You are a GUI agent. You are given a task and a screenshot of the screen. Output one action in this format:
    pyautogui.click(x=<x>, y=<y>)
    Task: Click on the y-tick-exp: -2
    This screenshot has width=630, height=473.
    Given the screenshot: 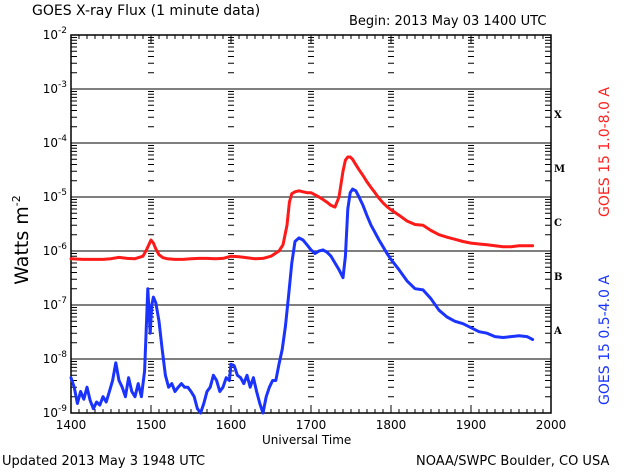 What is the action you would take?
    pyautogui.click(x=62, y=31)
    